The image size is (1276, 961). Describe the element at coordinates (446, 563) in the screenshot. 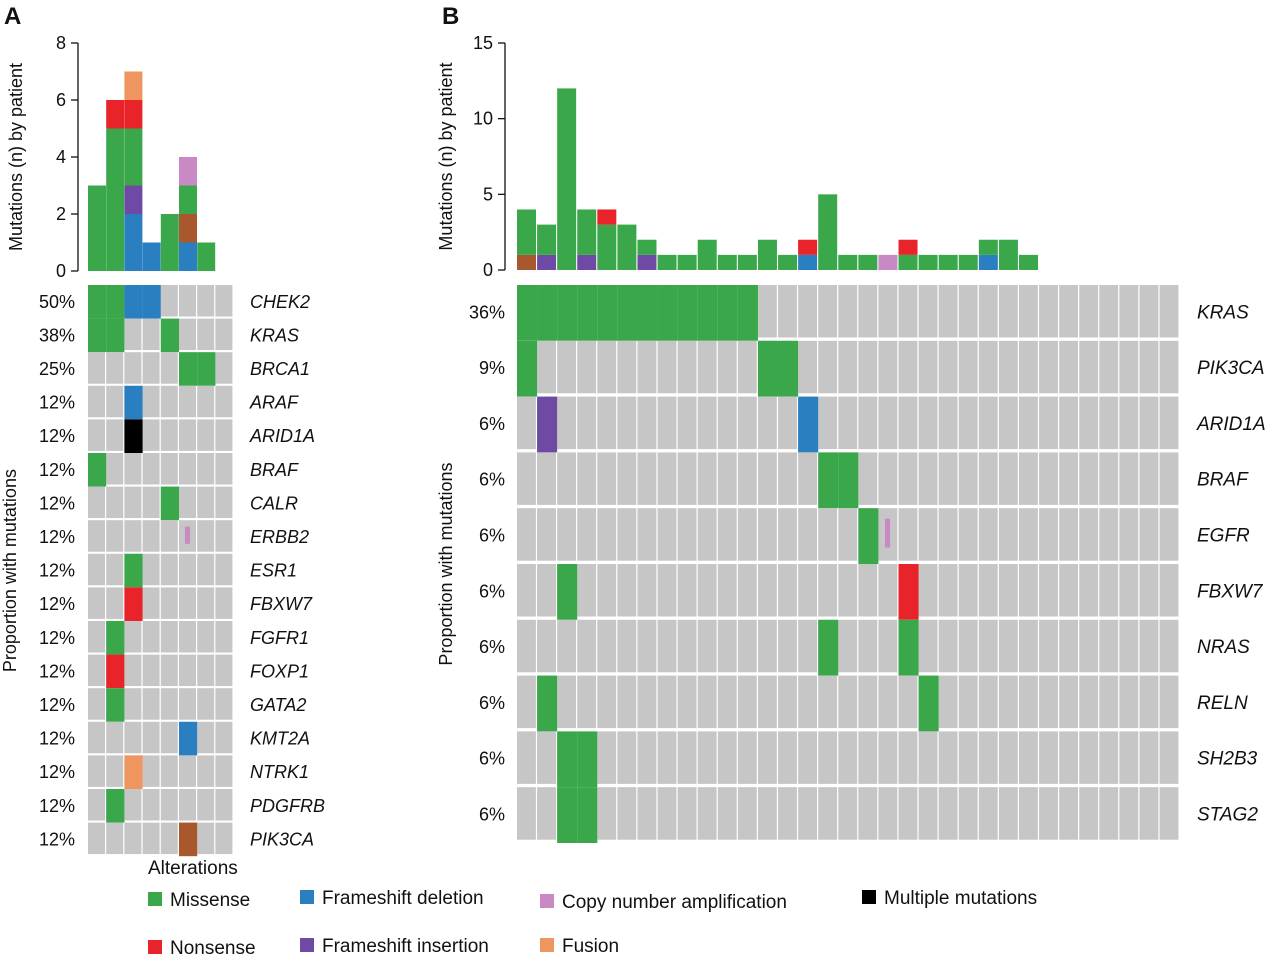

I see `heatmap-y-axis-title: Proportion with mutations` at that location.